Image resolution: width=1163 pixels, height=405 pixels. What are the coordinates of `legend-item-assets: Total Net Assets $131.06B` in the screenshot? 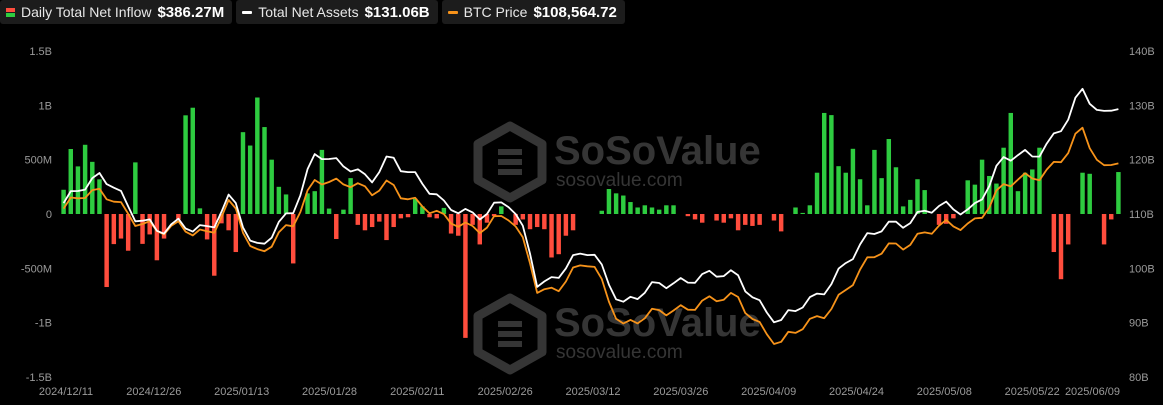 It's located at (337, 12).